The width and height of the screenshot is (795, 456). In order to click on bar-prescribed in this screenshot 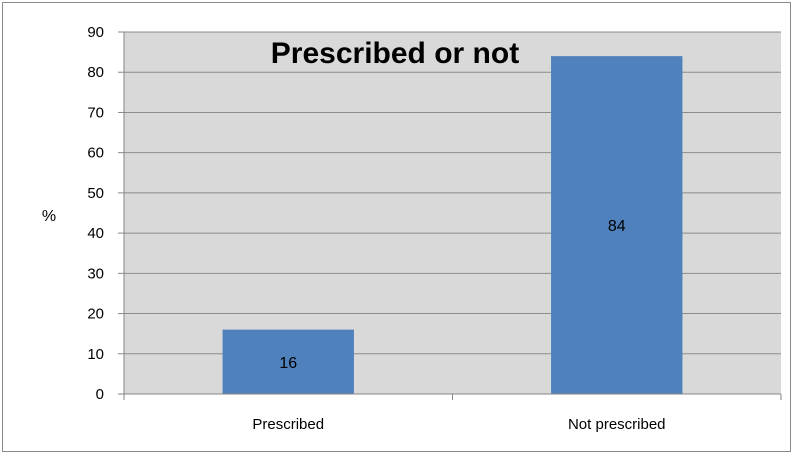, I will do `click(288, 361)`.